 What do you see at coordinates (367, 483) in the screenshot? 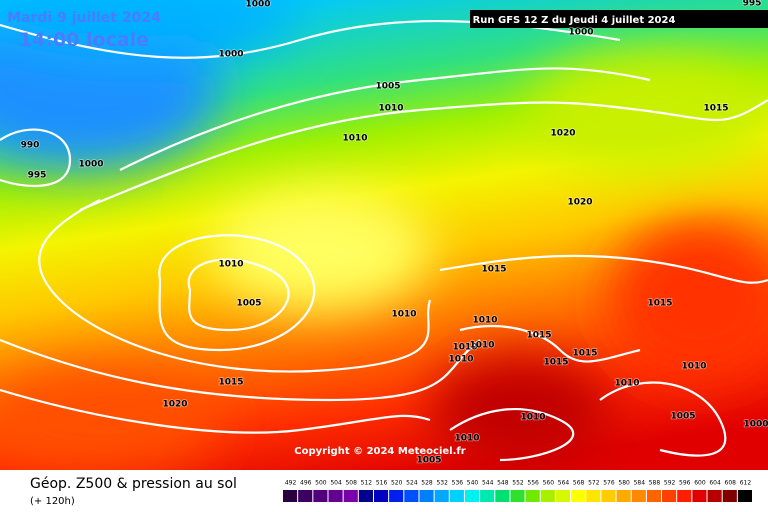
I see `legend-label: 512` at bounding box center [367, 483].